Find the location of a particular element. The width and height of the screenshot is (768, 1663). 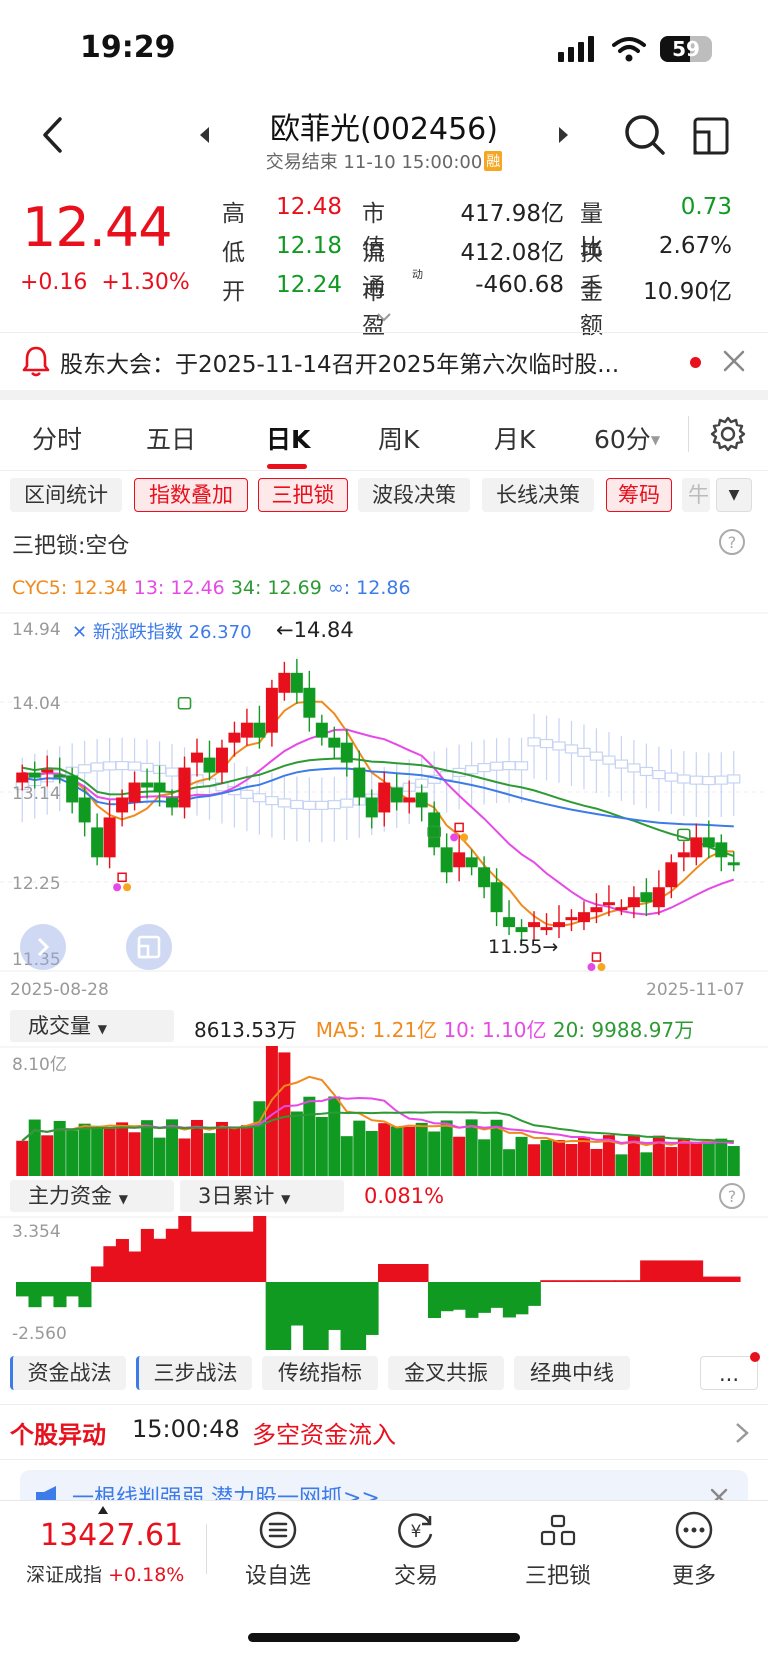

capital-range-selector: 3日累计 ▼ is located at coordinates (262, 1196).